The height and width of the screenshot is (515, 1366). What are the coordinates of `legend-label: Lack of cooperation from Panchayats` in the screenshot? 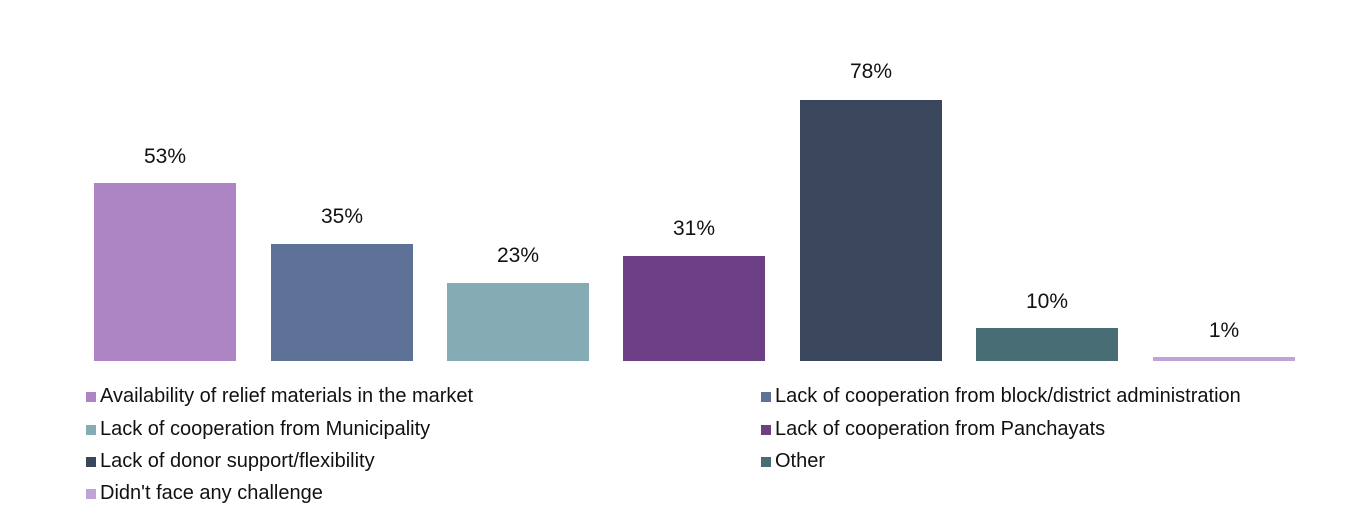 It's located at (940, 429).